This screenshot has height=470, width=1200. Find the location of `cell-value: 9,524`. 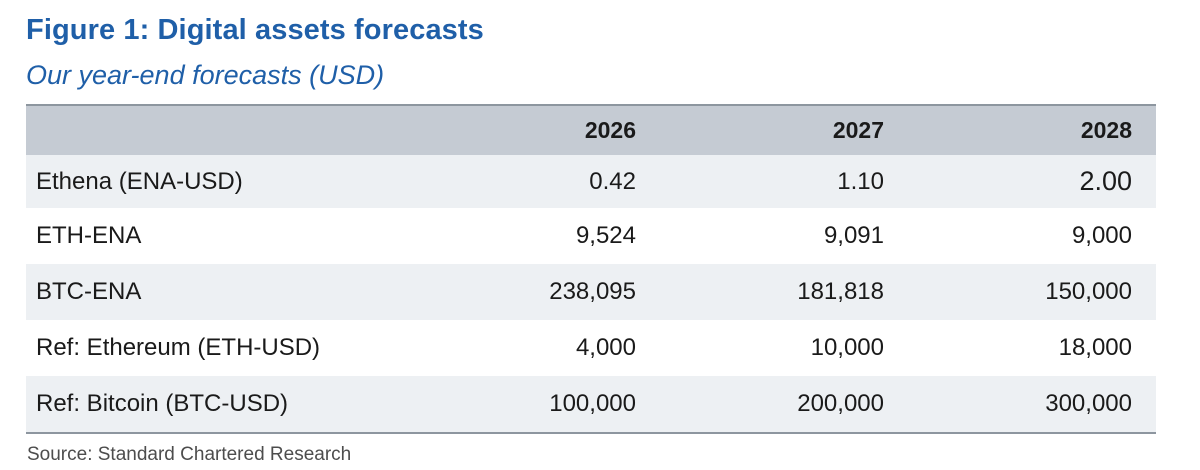

cell-value: 9,524 is located at coordinates (605, 235).